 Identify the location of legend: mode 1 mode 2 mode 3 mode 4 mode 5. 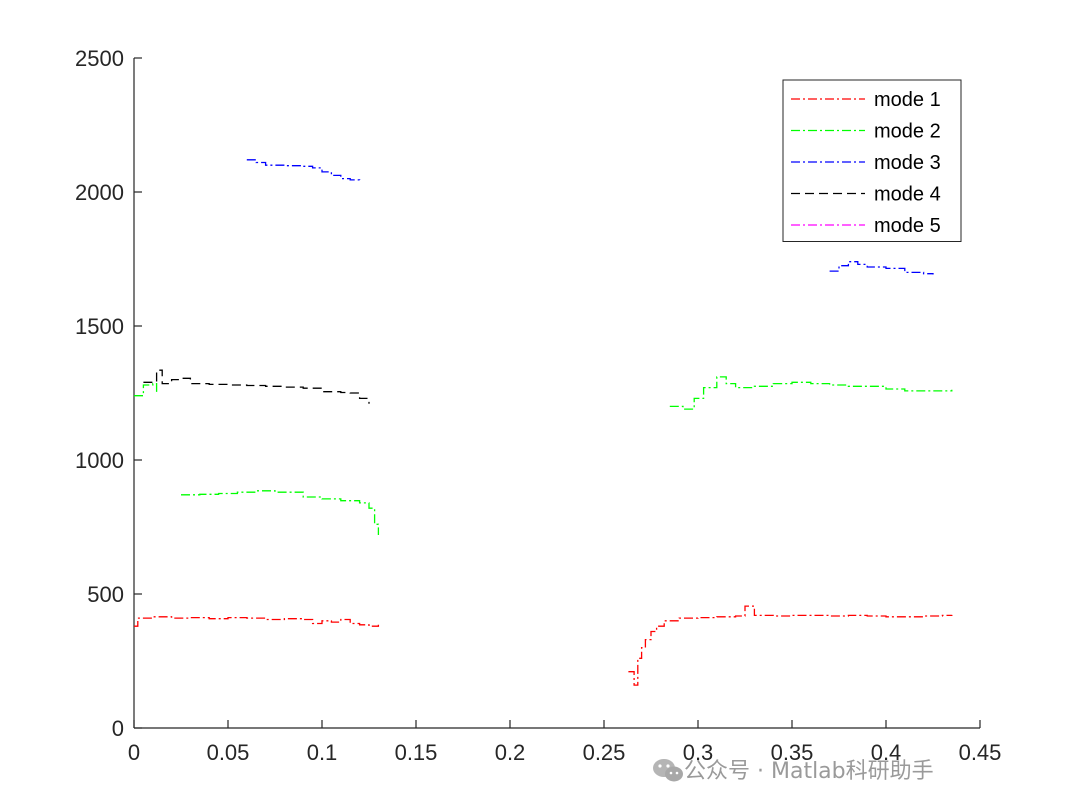
(872, 160).